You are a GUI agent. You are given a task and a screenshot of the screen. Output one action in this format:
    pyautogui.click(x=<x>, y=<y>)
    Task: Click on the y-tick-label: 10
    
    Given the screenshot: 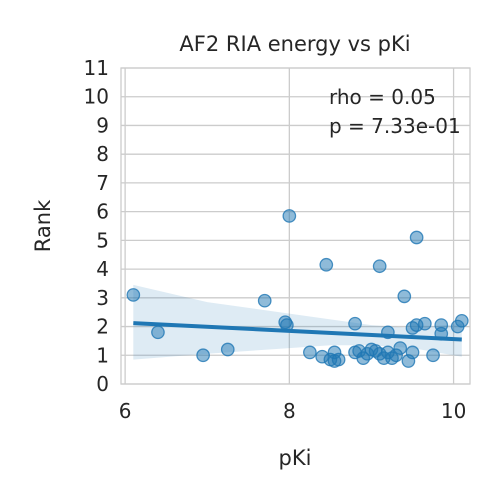 What is the action you would take?
    pyautogui.click(x=96, y=97)
    